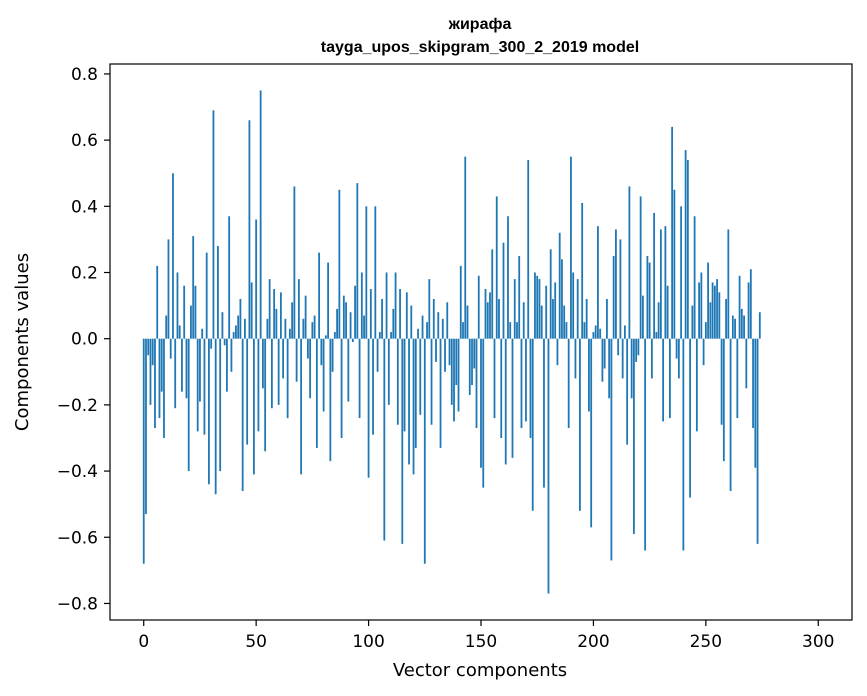 The width and height of the screenshot is (867, 696). I want to click on x-tick-label: 100, so click(368, 642).